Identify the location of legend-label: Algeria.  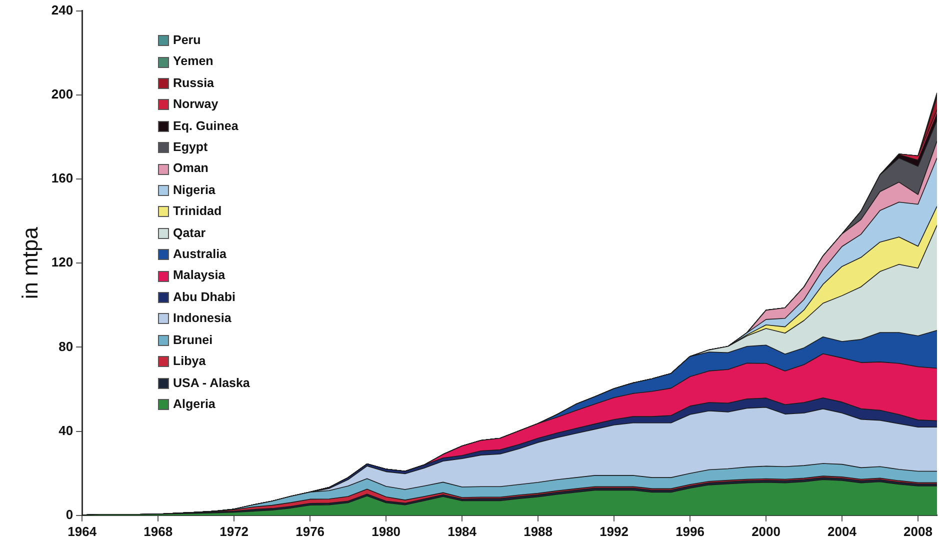
(194, 404).